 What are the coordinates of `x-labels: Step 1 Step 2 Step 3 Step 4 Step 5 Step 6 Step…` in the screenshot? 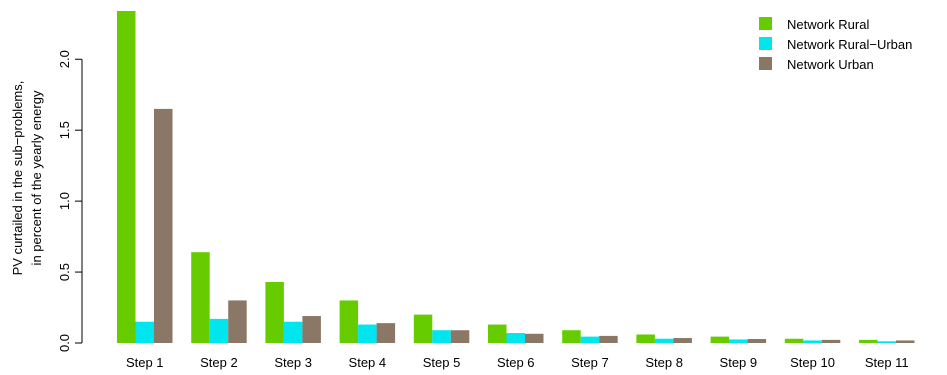 It's located at (517, 362).